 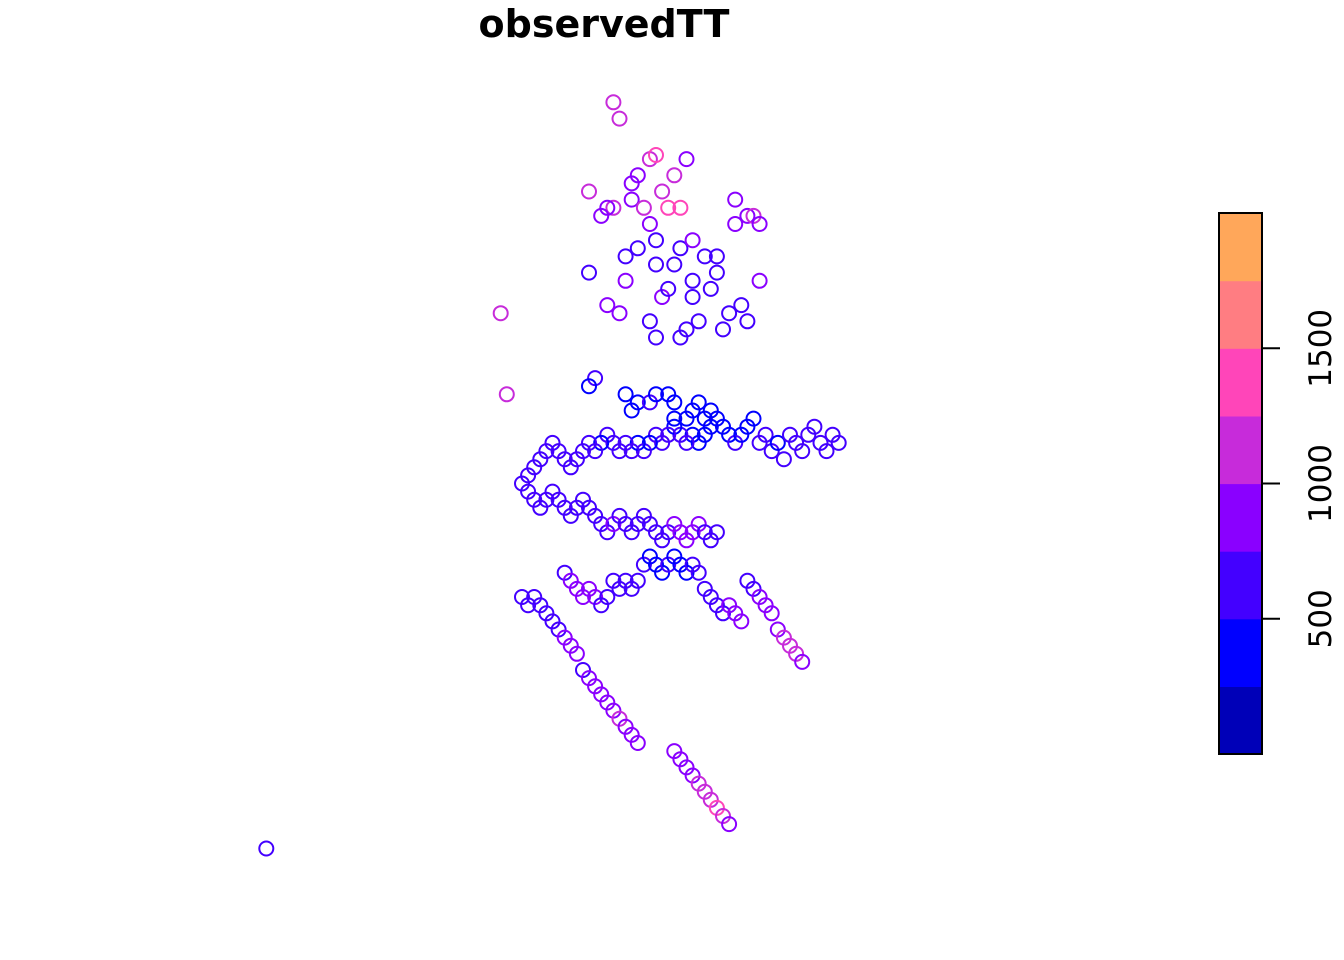 I want to click on chart-title: observedTT, so click(x=604, y=24).